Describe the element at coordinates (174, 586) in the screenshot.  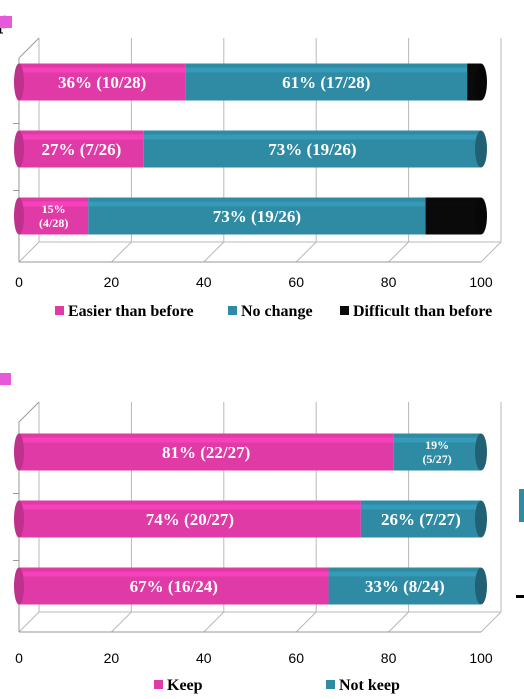
I see `data-label: 67% (16/24)` at that location.